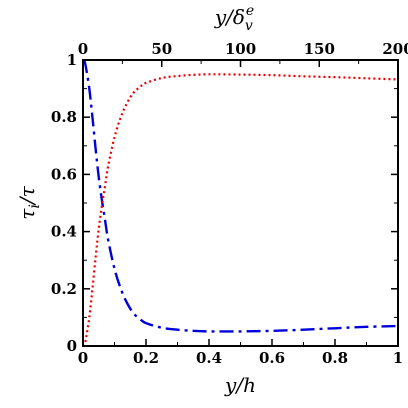 The width and height of the screenshot is (408, 408). I want to click on x2-tick-label: 100, so click(240, 49).